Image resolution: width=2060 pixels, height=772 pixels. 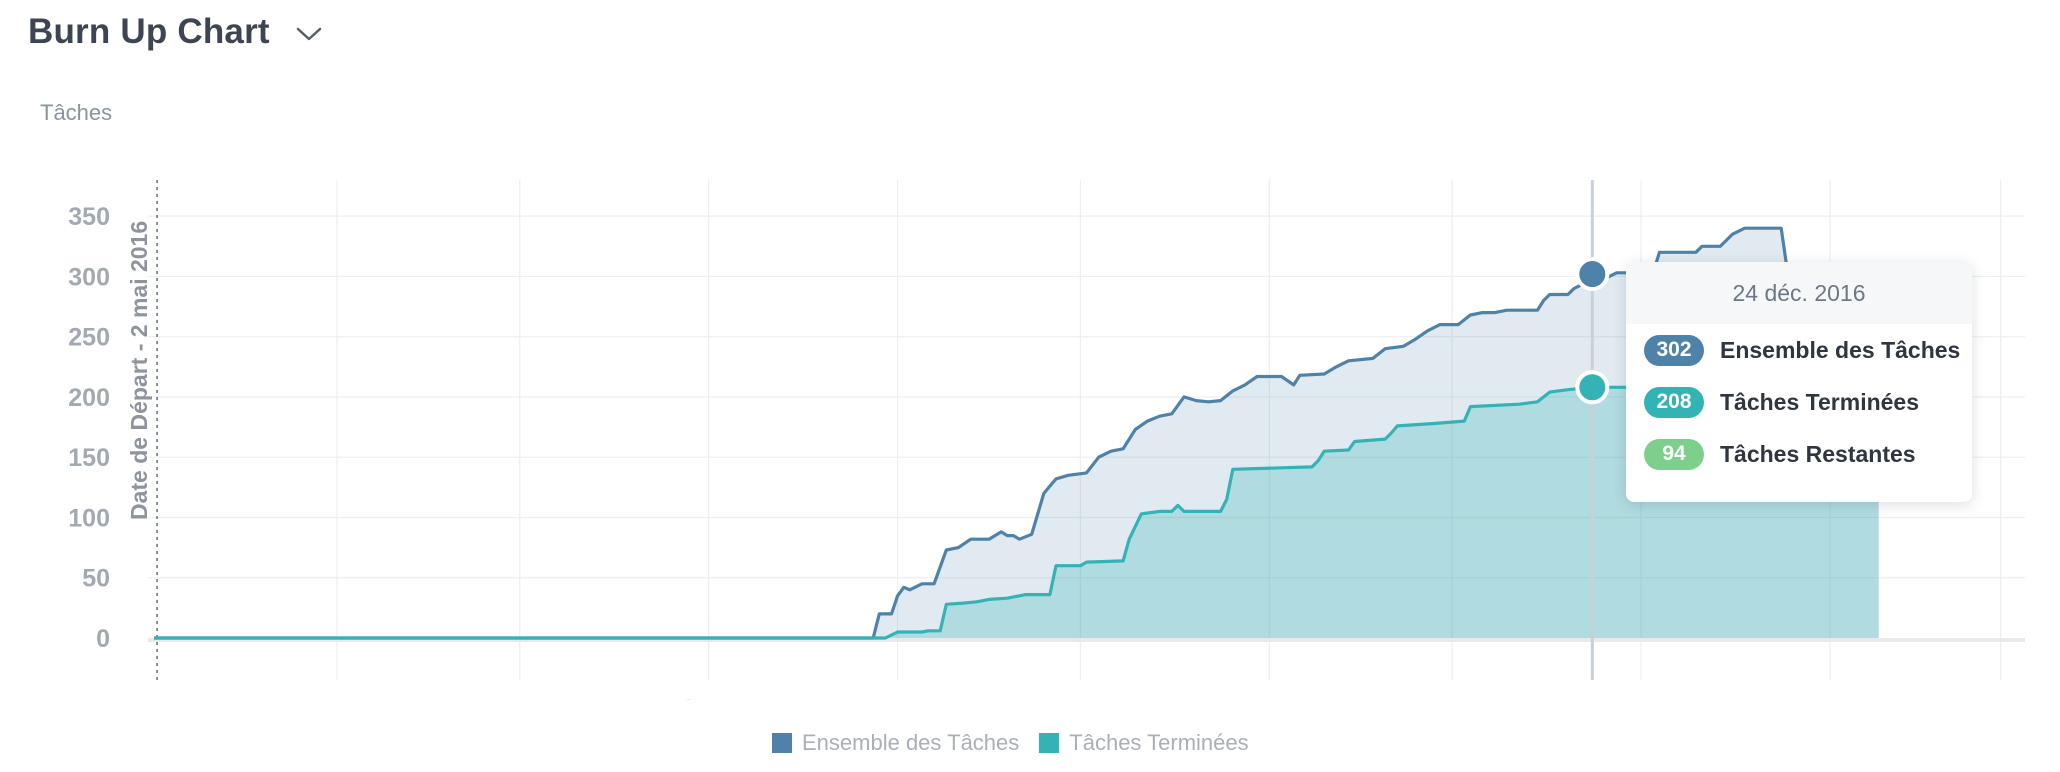 I want to click on tooltip-label-total: Ensemble des Tâches, so click(x=1840, y=349).